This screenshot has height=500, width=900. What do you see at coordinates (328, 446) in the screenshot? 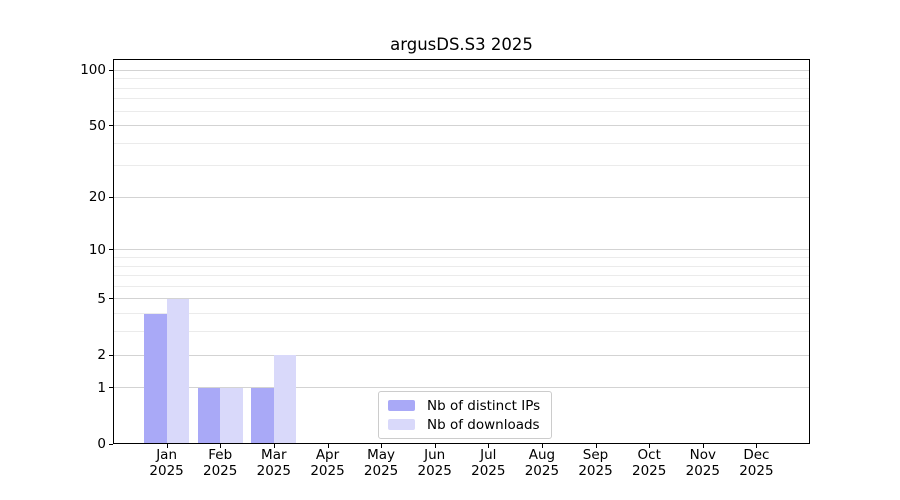
I see `x-tick-apr` at bounding box center [328, 446].